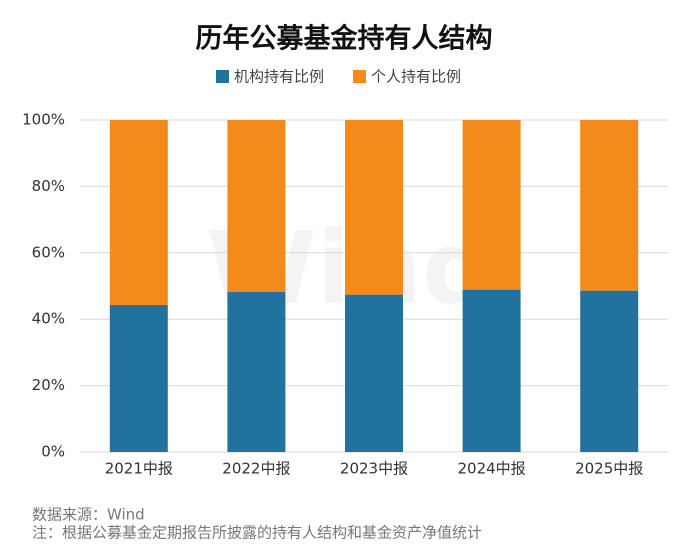 The image size is (688, 548). What do you see at coordinates (48, 186) in the screenshot?
I see `y-tick-label: 80%` at bounding box center [48, 186].